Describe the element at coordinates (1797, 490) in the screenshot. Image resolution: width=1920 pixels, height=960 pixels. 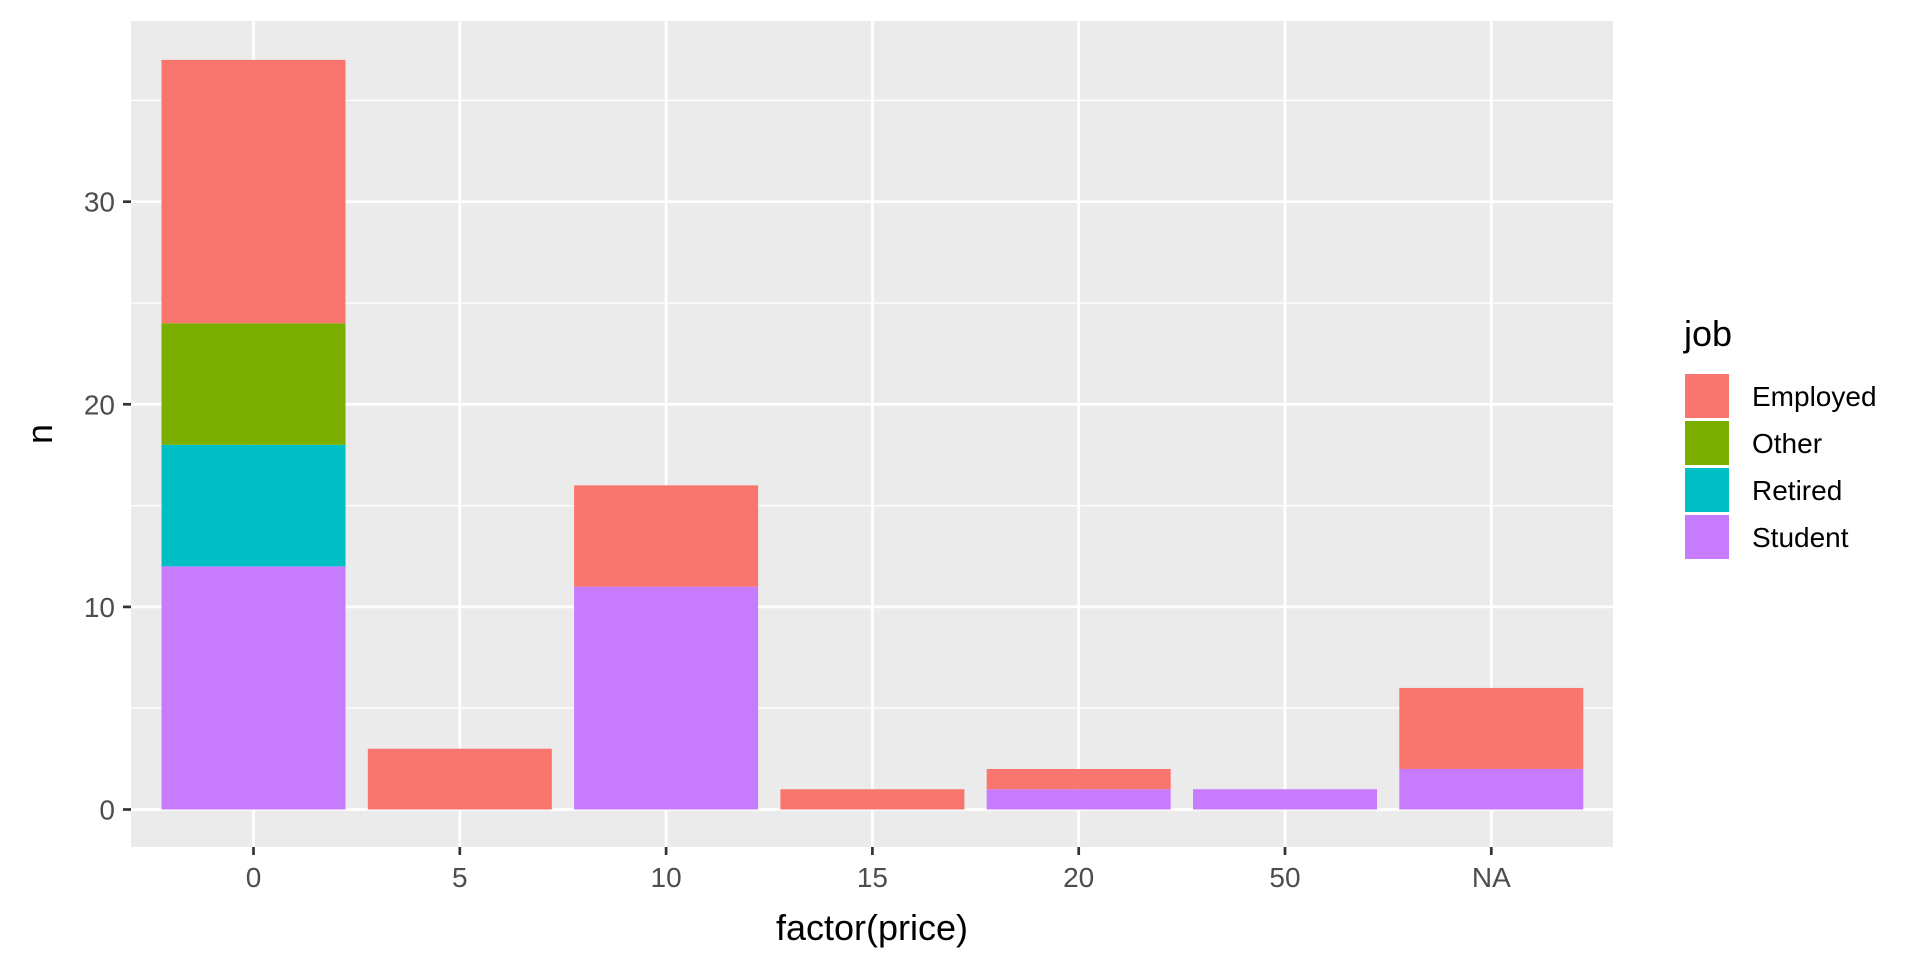
I see `legend-label-retired: Retired` at that location.